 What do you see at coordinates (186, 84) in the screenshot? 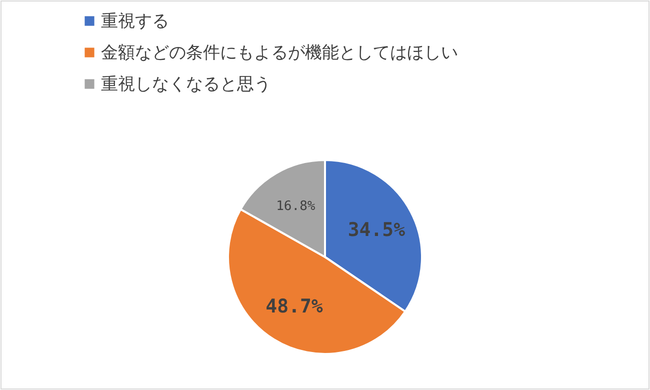
I see `legend-label: 重視しなくなると思う` at bounding box center [186, 84].